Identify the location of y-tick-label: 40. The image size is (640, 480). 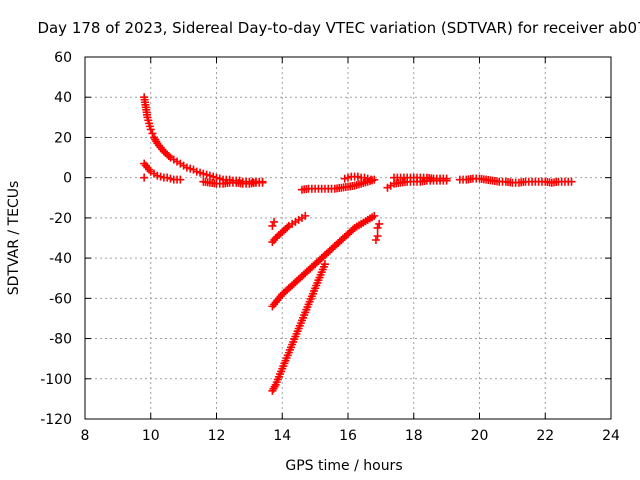
(63, 98).